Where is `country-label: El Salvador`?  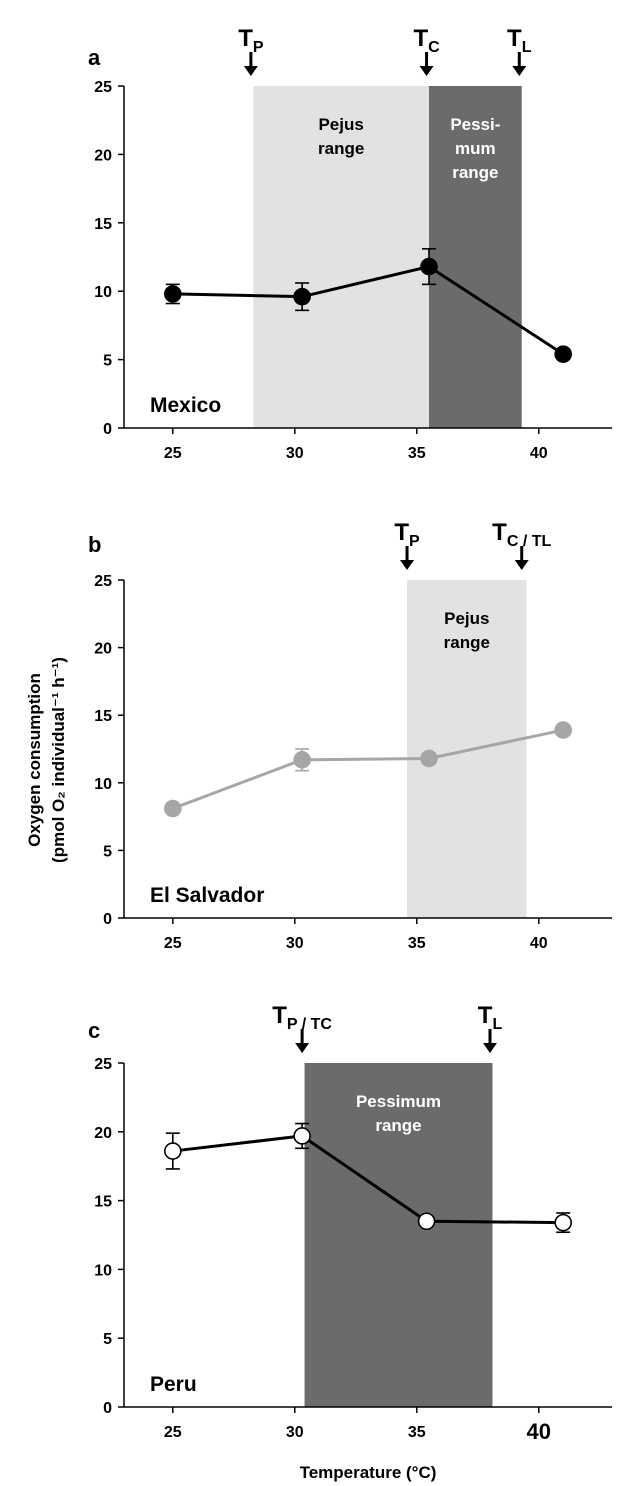 country-label: El Salvador is located at coordinates (207, 895).